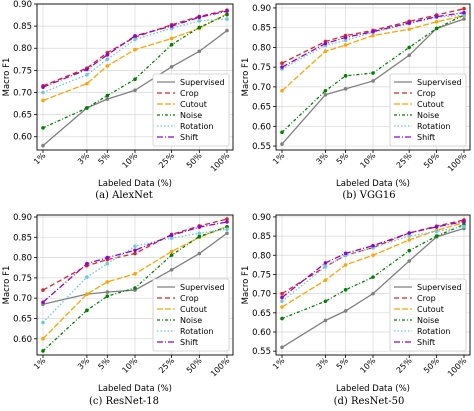 The image size is (474, 411). I want to click on legend: Supervised Crop Cutout Noise Rotation Shift, so click(428, 315).